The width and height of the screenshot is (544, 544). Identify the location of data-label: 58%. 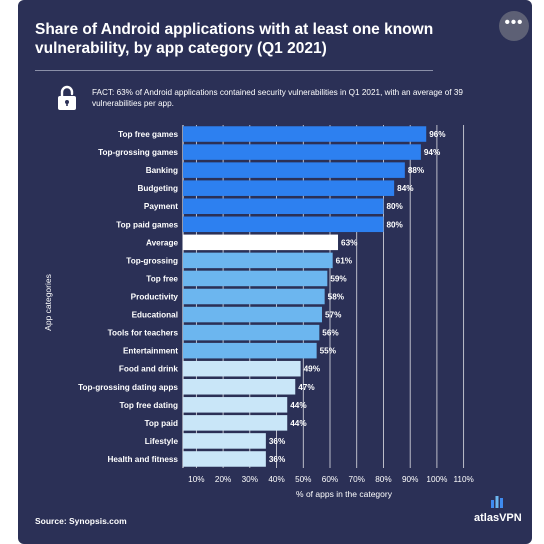
(336, 297).